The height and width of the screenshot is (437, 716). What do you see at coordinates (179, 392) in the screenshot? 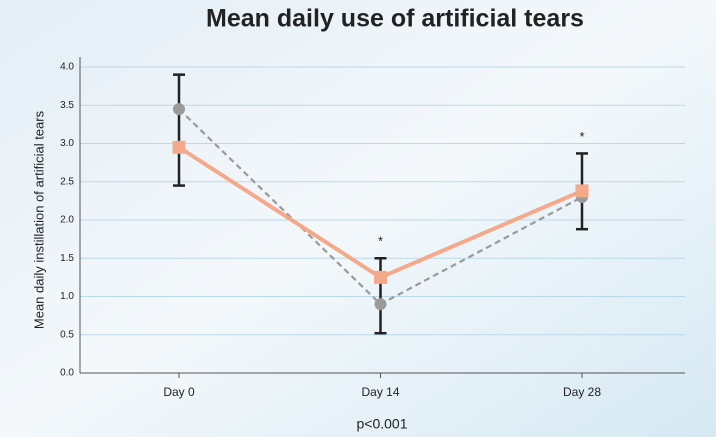
I see `x-tick-label: Day 0` at bounding box center [179, 392].